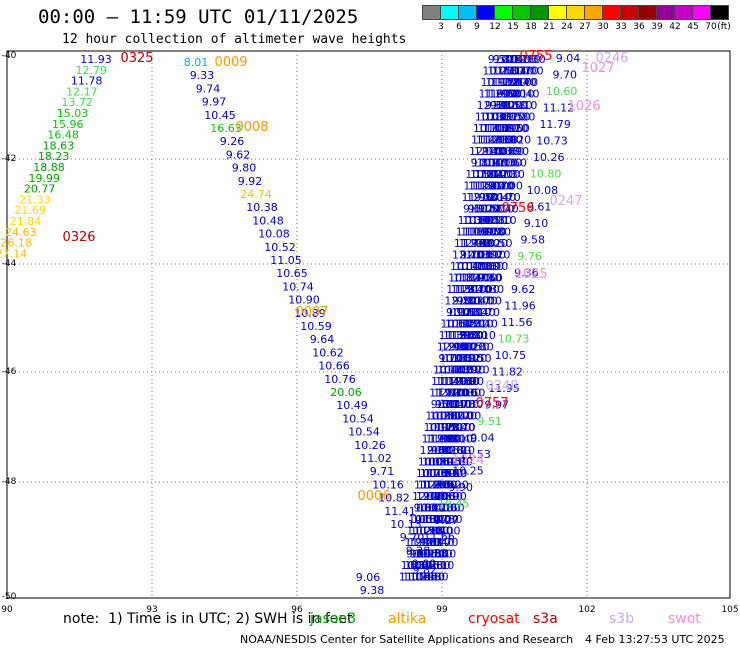 The height and width of the screenshot is (650, 740). What do you see at coordinates (9, 56) in the screenshot?
I see `lat-tick-label: -40` at bounding box center [9, 56].